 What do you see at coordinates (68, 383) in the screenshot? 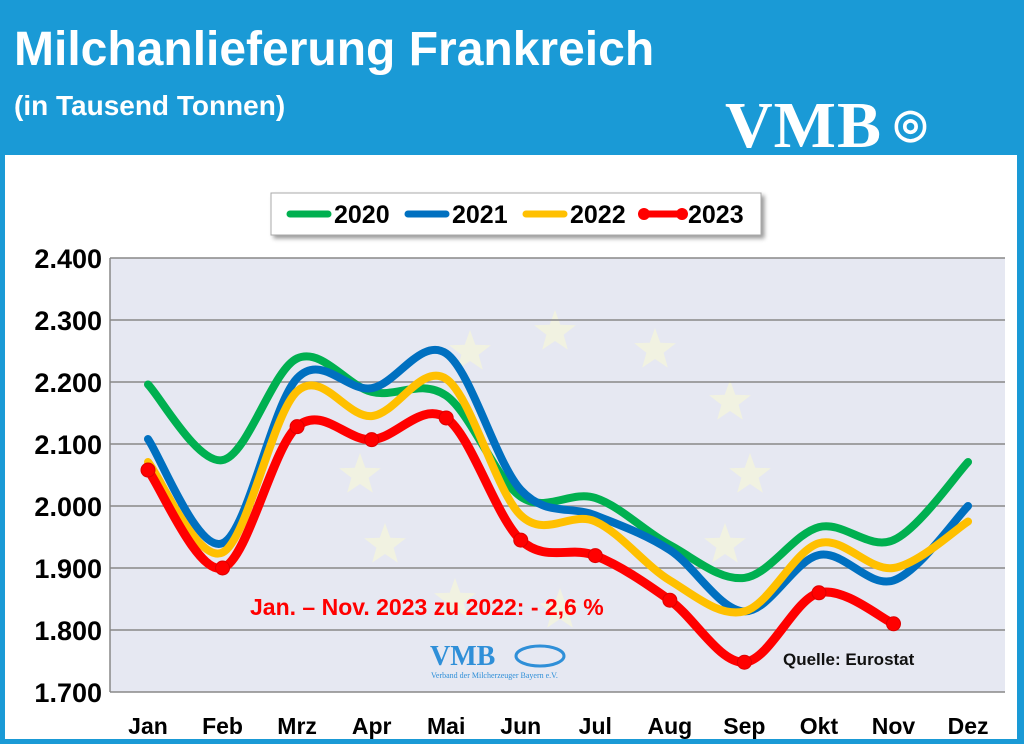
I see `y-tick-label: 2.200` at bounding box center [68, 383].